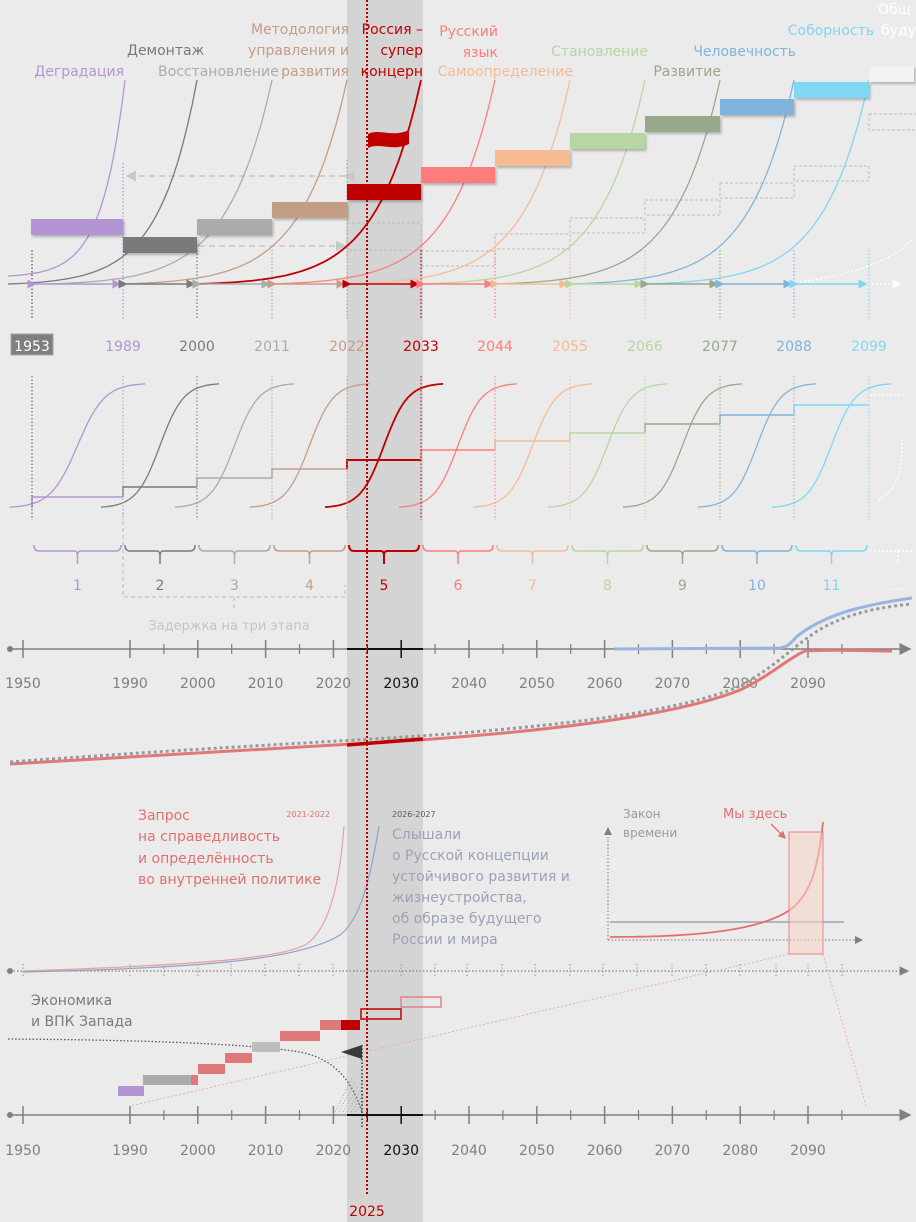 This screenshot has height=1222, width=916. I want to click on heard-line-1: Слышали, so click(426, 835).